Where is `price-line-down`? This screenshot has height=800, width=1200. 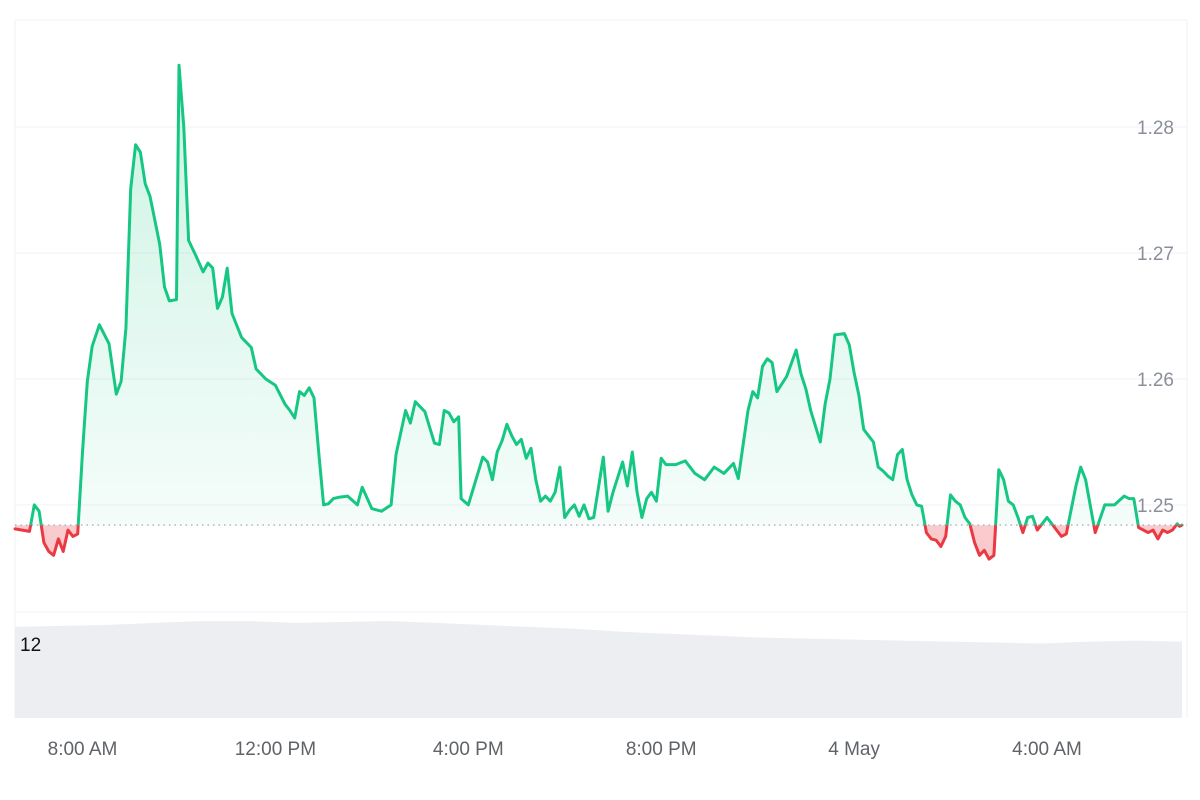
price-line-down is located at coordinates (598, 543).